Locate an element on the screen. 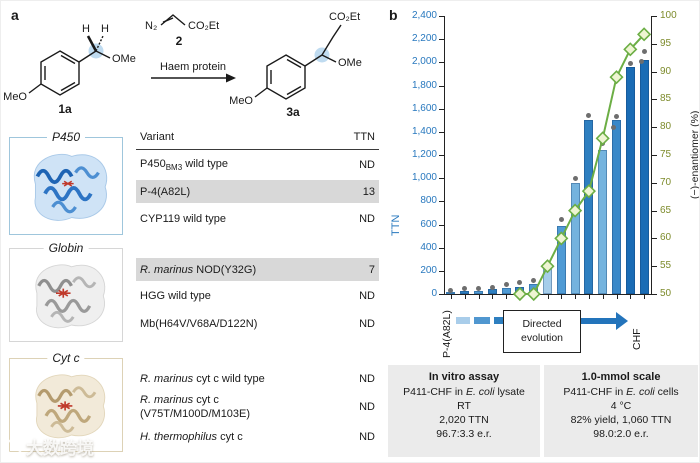 The image size is (700, 463). molecule-1a is located at coordinates (69, 65).